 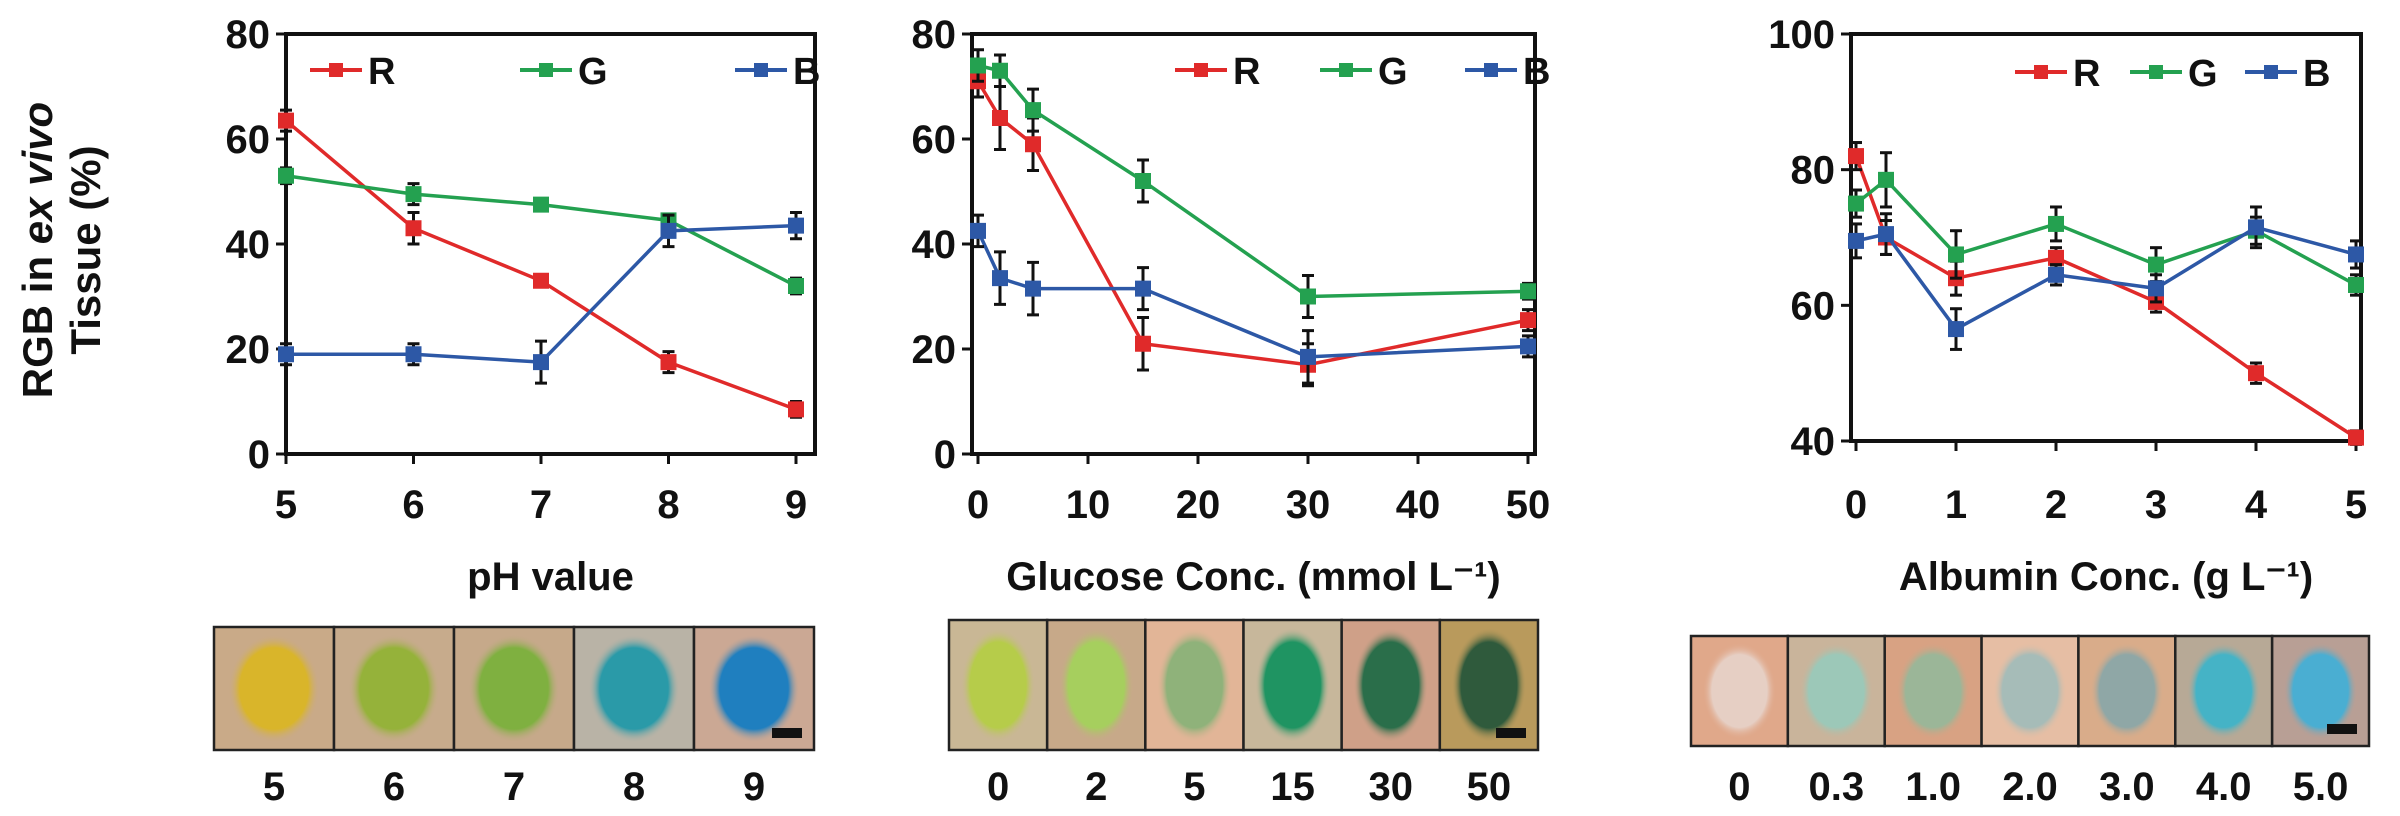 I want to click on x-axis-label: Albumin Conc. (g L⁻¹), so click(x=2106, y=577).